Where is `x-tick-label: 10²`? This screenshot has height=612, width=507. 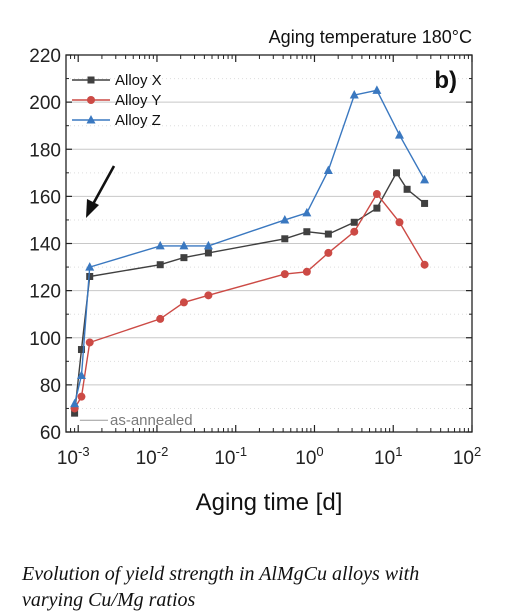
x-tick-label: 10² is located at coordinates (467, 456).